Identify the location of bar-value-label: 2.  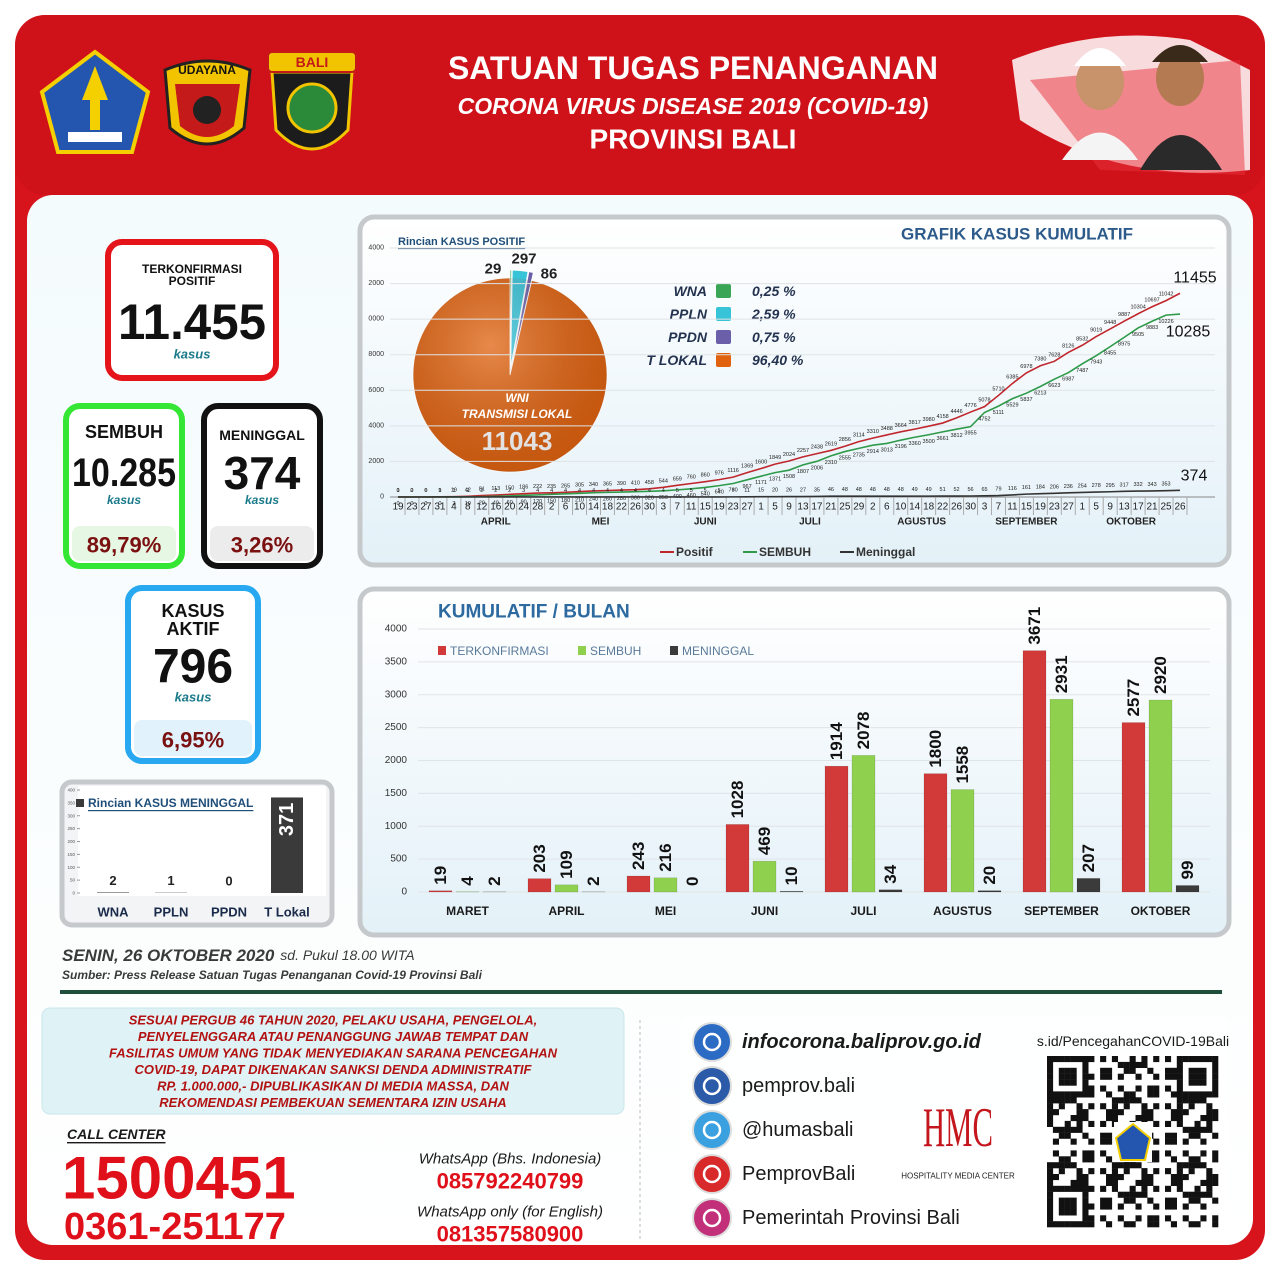
(112, 880).